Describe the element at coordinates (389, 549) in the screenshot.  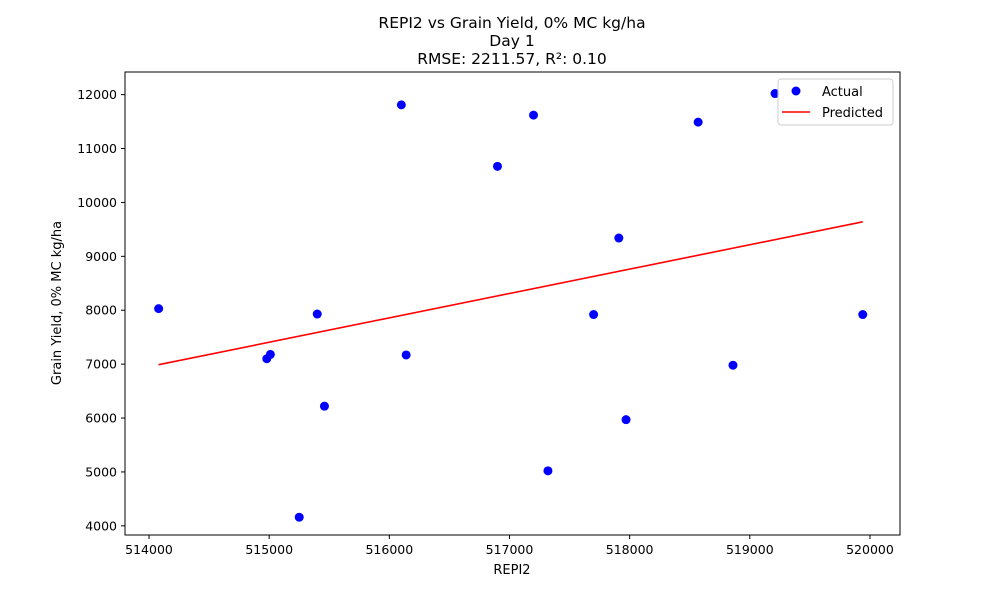
I see `x-tick-label: 516000` at that location.